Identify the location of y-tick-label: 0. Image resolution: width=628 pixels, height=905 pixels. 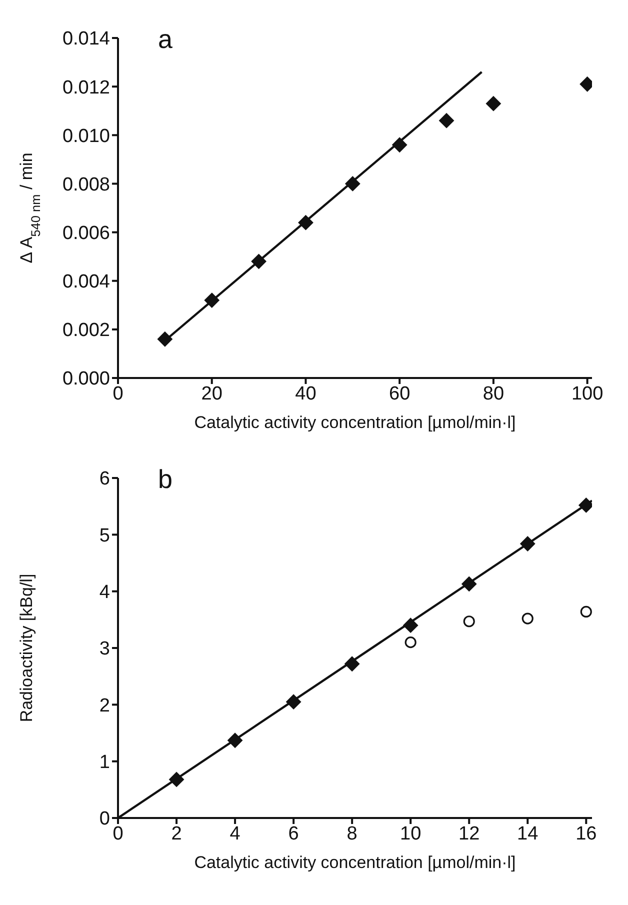
(104, 819).